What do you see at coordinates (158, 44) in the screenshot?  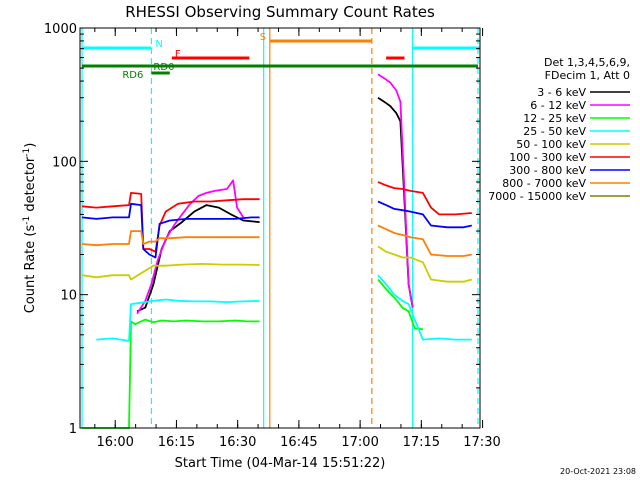 I see `status-label-n: N` at bounding box center [158, 44].